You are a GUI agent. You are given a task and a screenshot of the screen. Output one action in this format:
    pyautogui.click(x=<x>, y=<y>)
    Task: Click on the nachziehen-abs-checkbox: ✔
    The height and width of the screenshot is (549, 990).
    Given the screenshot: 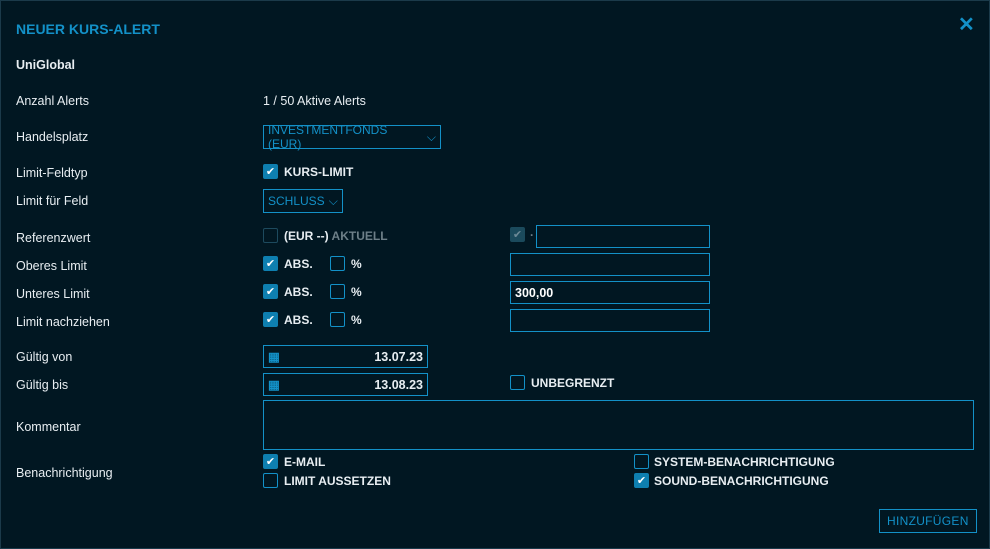 What is the action you would take?
    pyautogui.click(x=270, y=319)
    